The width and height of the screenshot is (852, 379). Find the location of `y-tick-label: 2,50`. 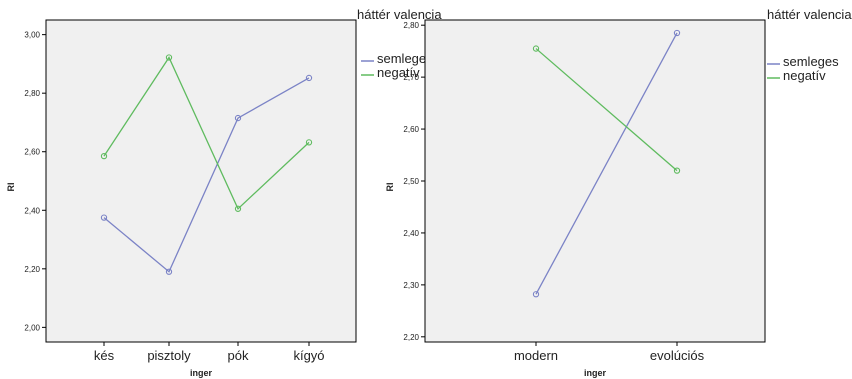

y-tick-label: 2,50 is located at coordinates (411, 181).